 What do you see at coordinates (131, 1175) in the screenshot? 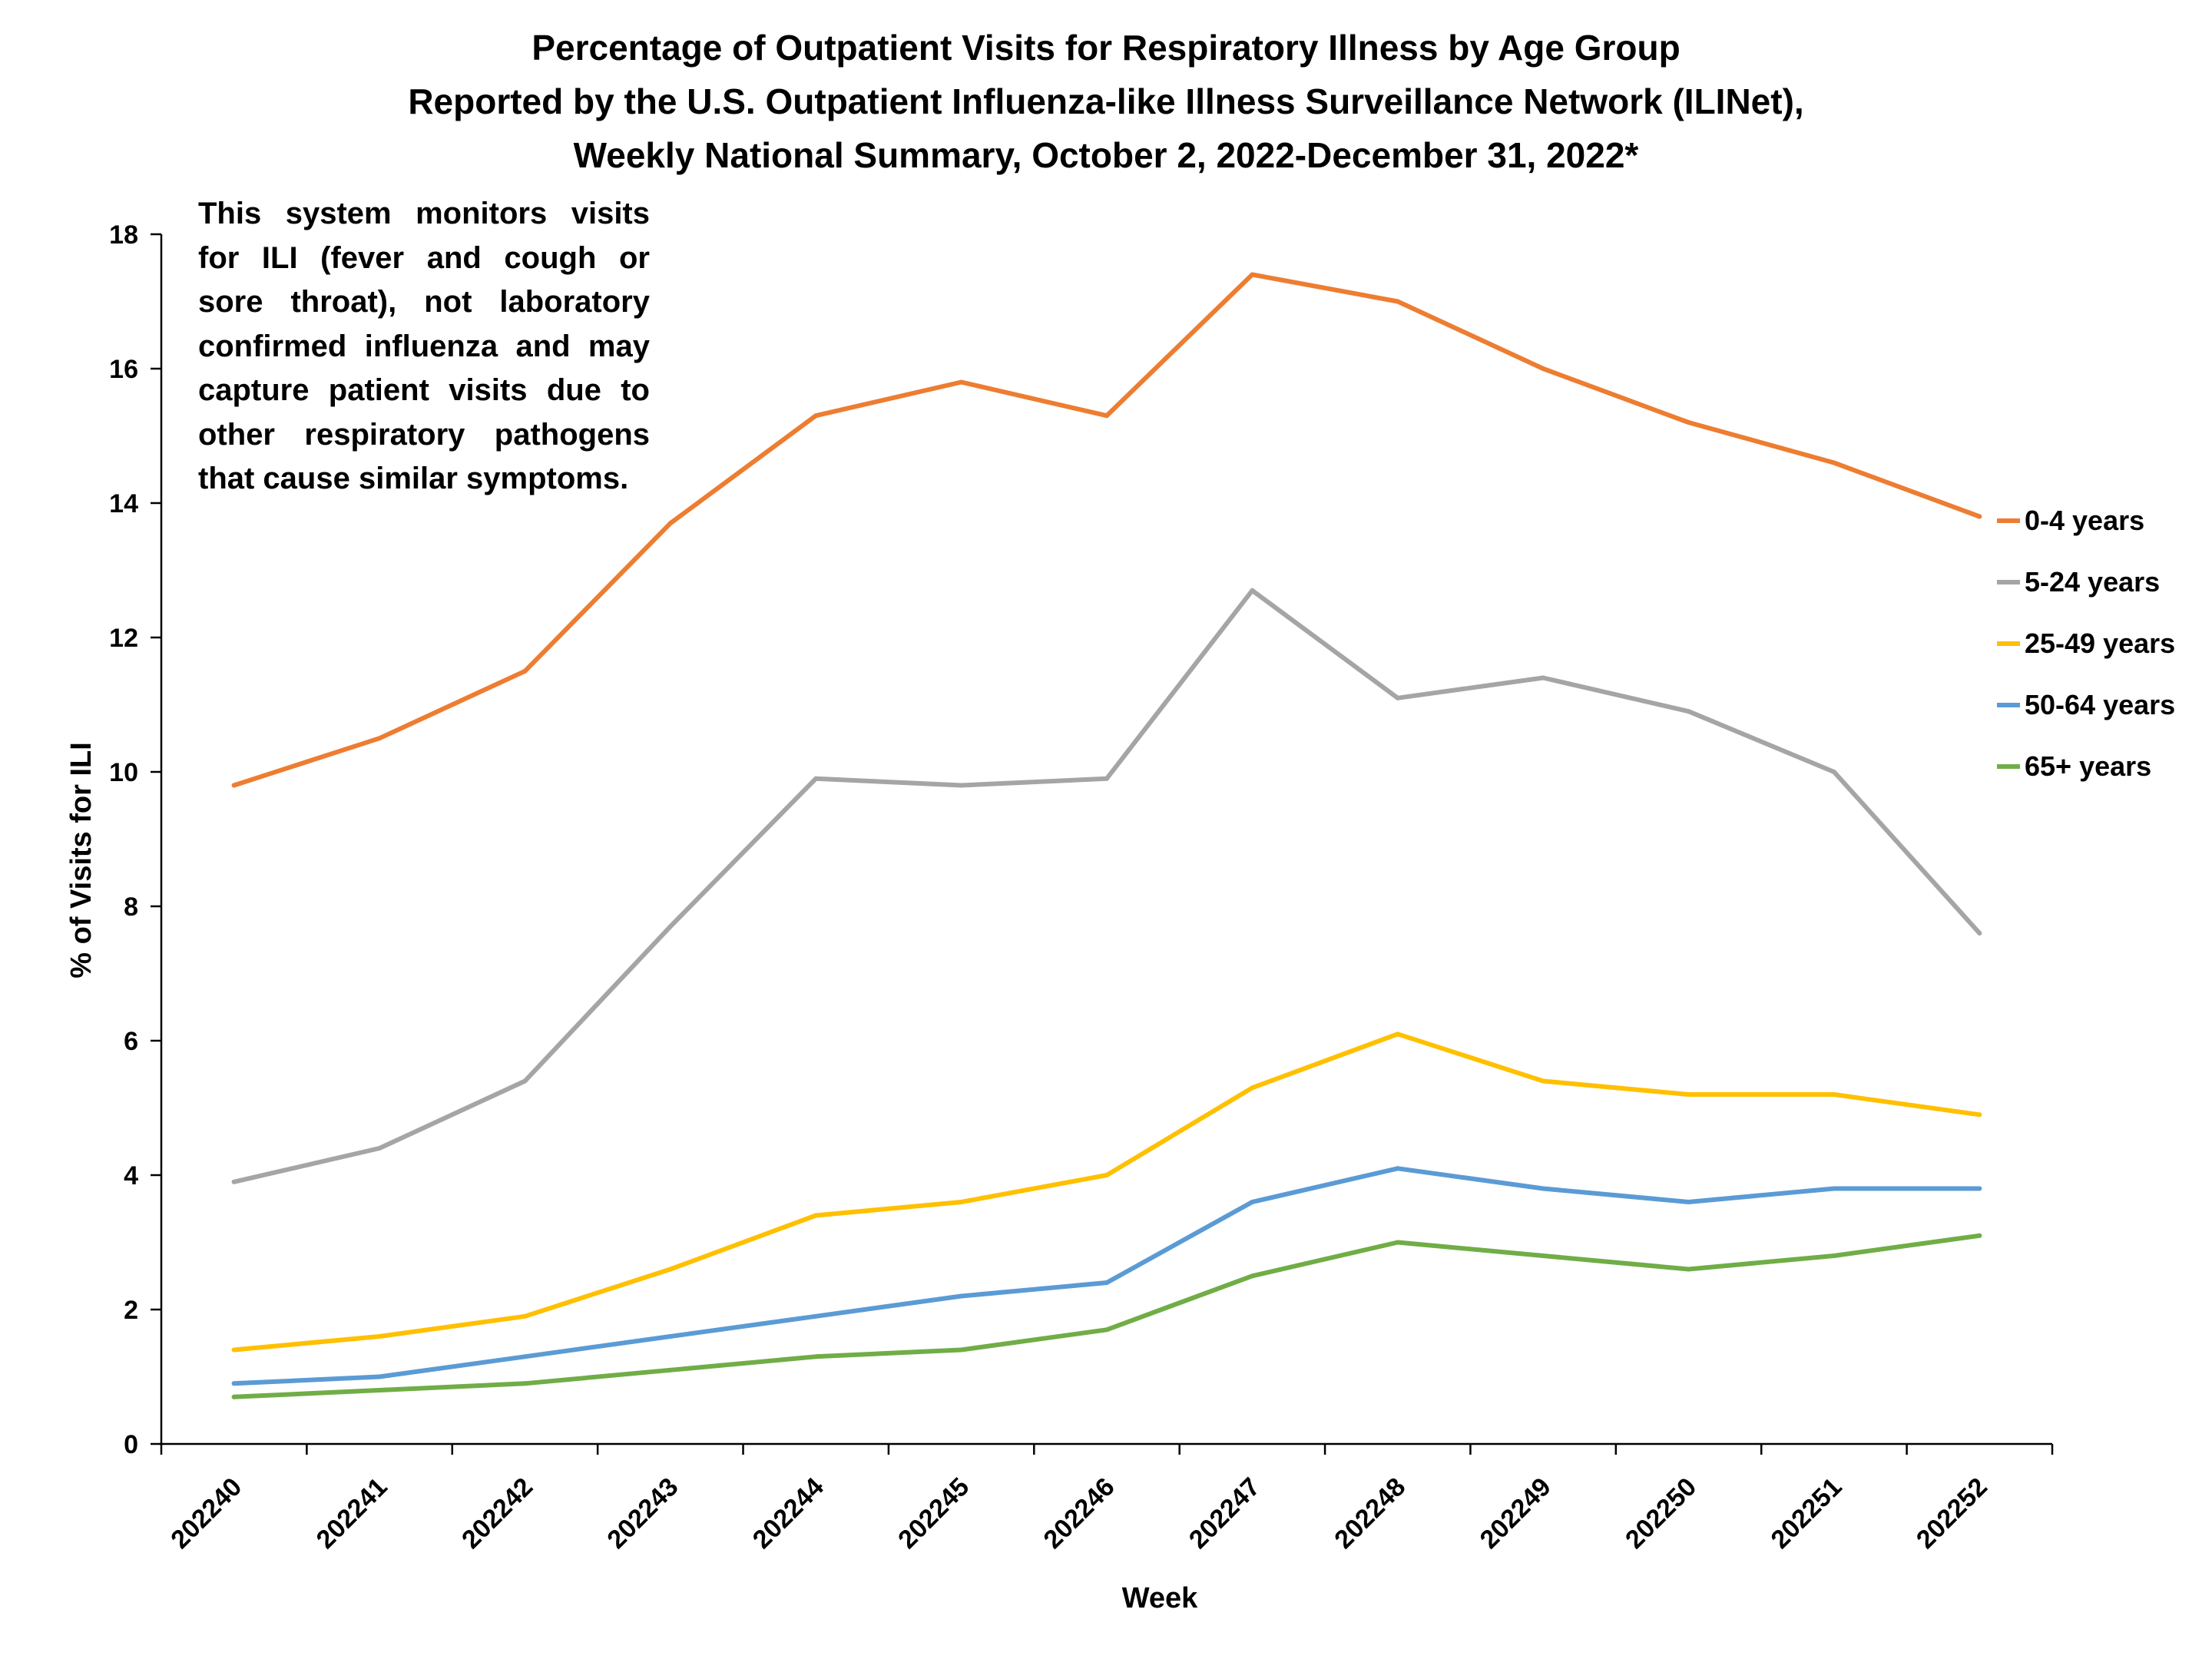
I see `y-tick-label: 4` at bounding box center [131, 1175].